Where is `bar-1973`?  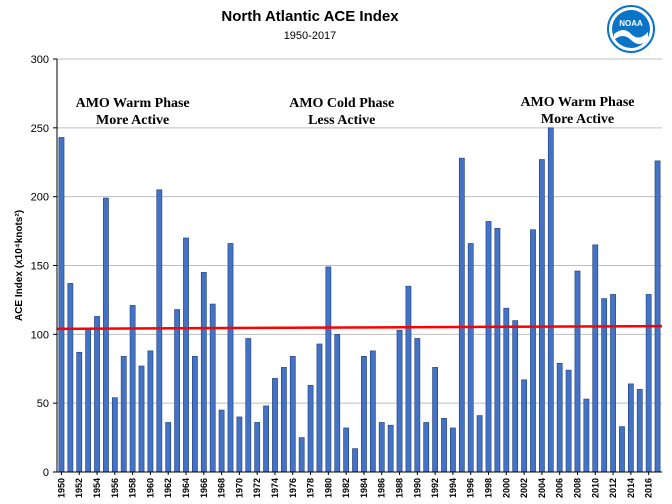 bar-1973 is located at coordinates (266, 439).